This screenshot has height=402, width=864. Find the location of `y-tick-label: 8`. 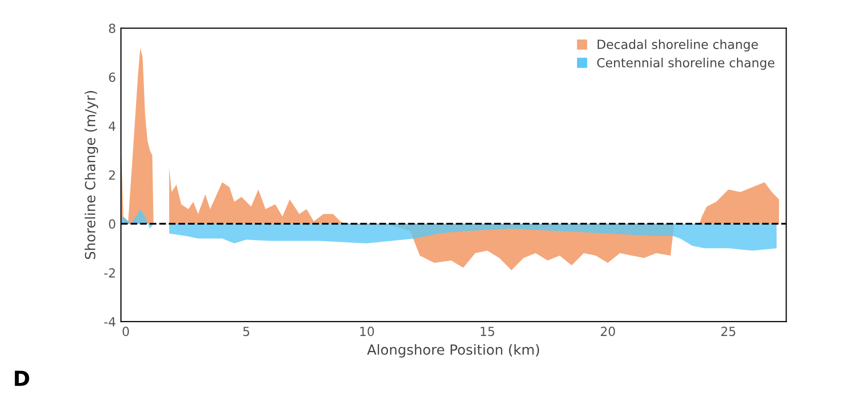

y-tick-label: 8 is located at coordinates (112, 29).